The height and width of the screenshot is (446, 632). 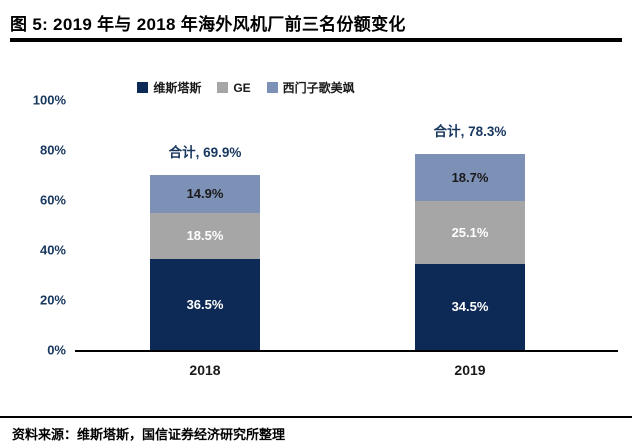 What do you see at coordinates (470, 177) in the screenshot?
I see `bar-segment: 18.7%` at bounding box center [470, 177].